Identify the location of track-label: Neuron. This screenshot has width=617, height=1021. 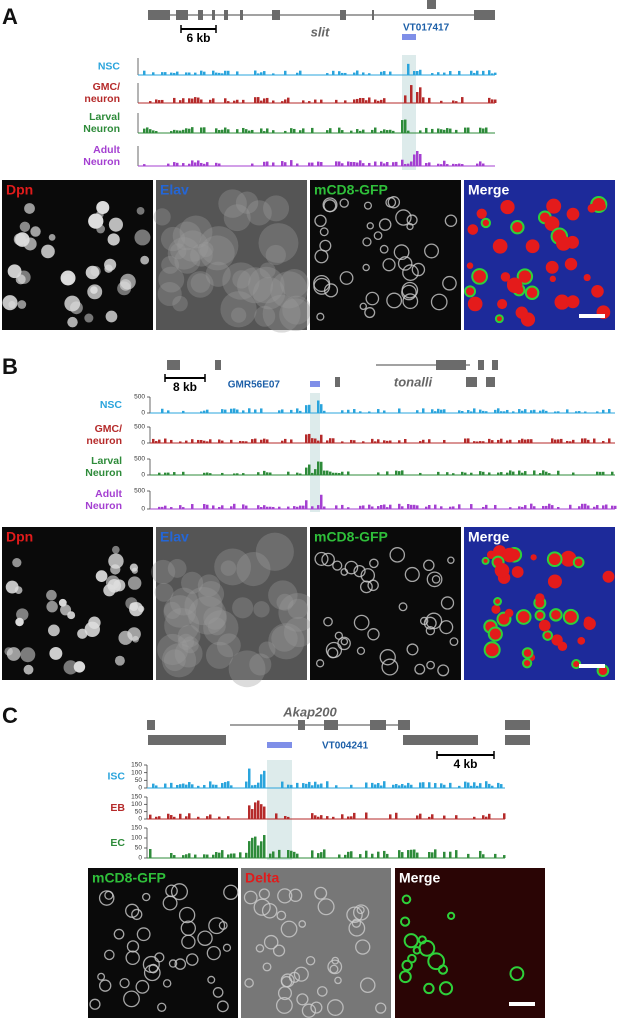
(101, 129).